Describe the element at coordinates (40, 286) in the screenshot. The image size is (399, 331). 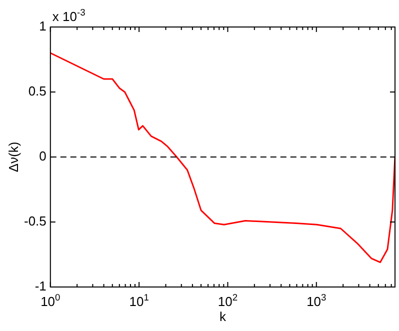
I see `y-tick-label: -1` at that location.